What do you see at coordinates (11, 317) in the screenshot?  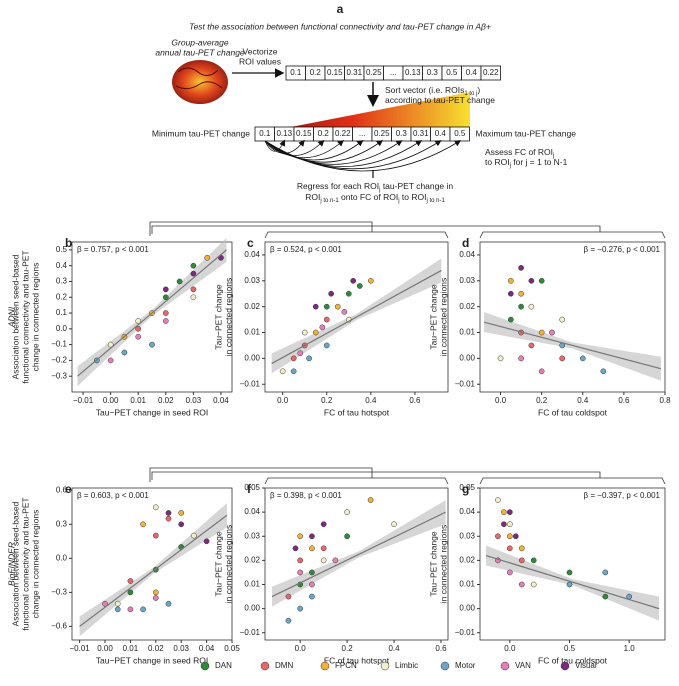 I see `row-label: ADNI` at bounding box center [11, 317].